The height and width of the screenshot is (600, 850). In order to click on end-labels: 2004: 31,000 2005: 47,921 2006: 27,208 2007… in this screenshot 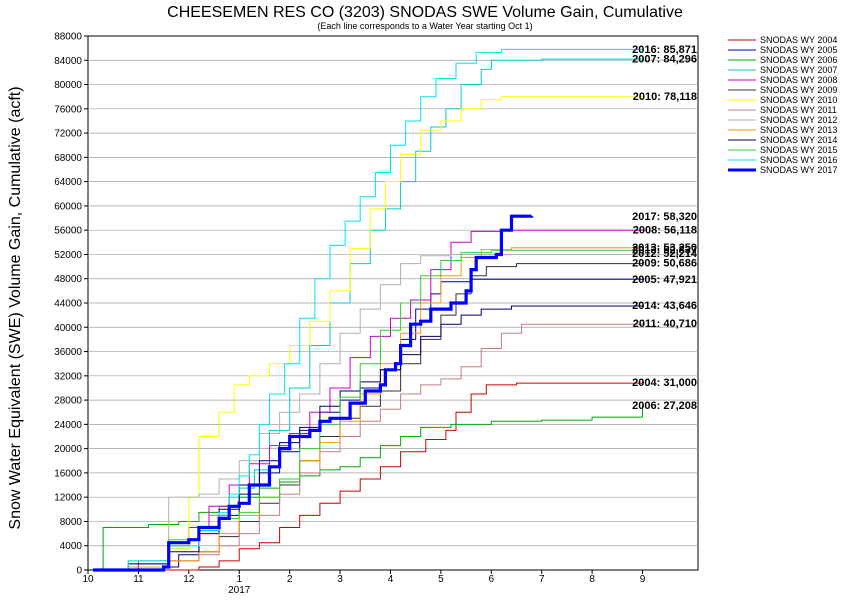, I will do `click(665, 228)`.